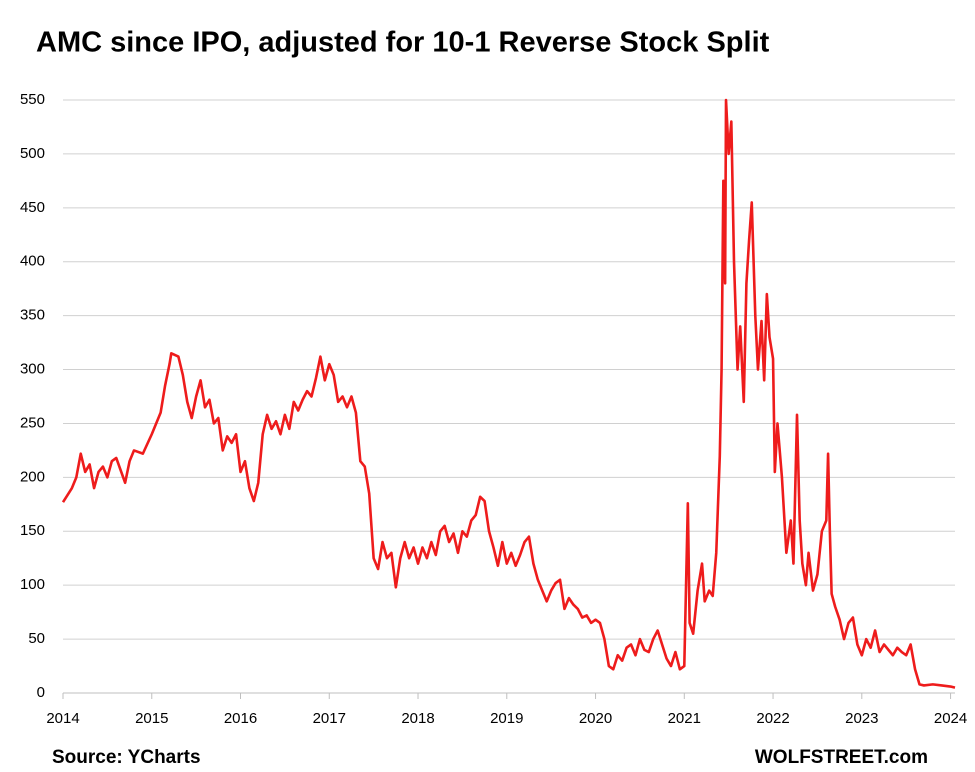 This screenshot has width=975, height=772. I want to click on x-tick-label: 2018, so click(417, 718).